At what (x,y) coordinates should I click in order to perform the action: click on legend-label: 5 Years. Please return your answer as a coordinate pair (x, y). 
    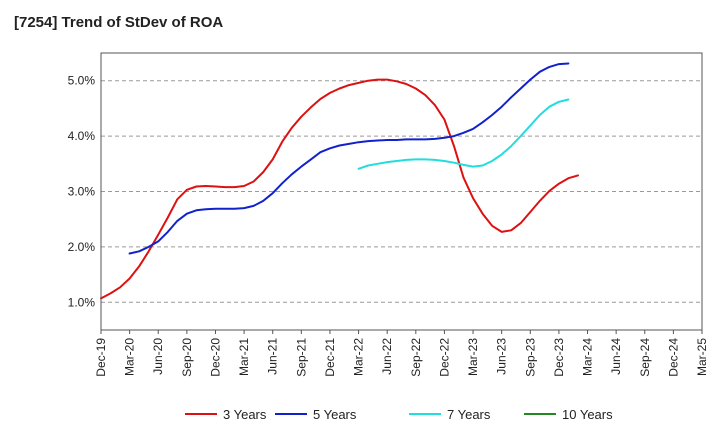
    Looking at the image, I should click on (335, 414).